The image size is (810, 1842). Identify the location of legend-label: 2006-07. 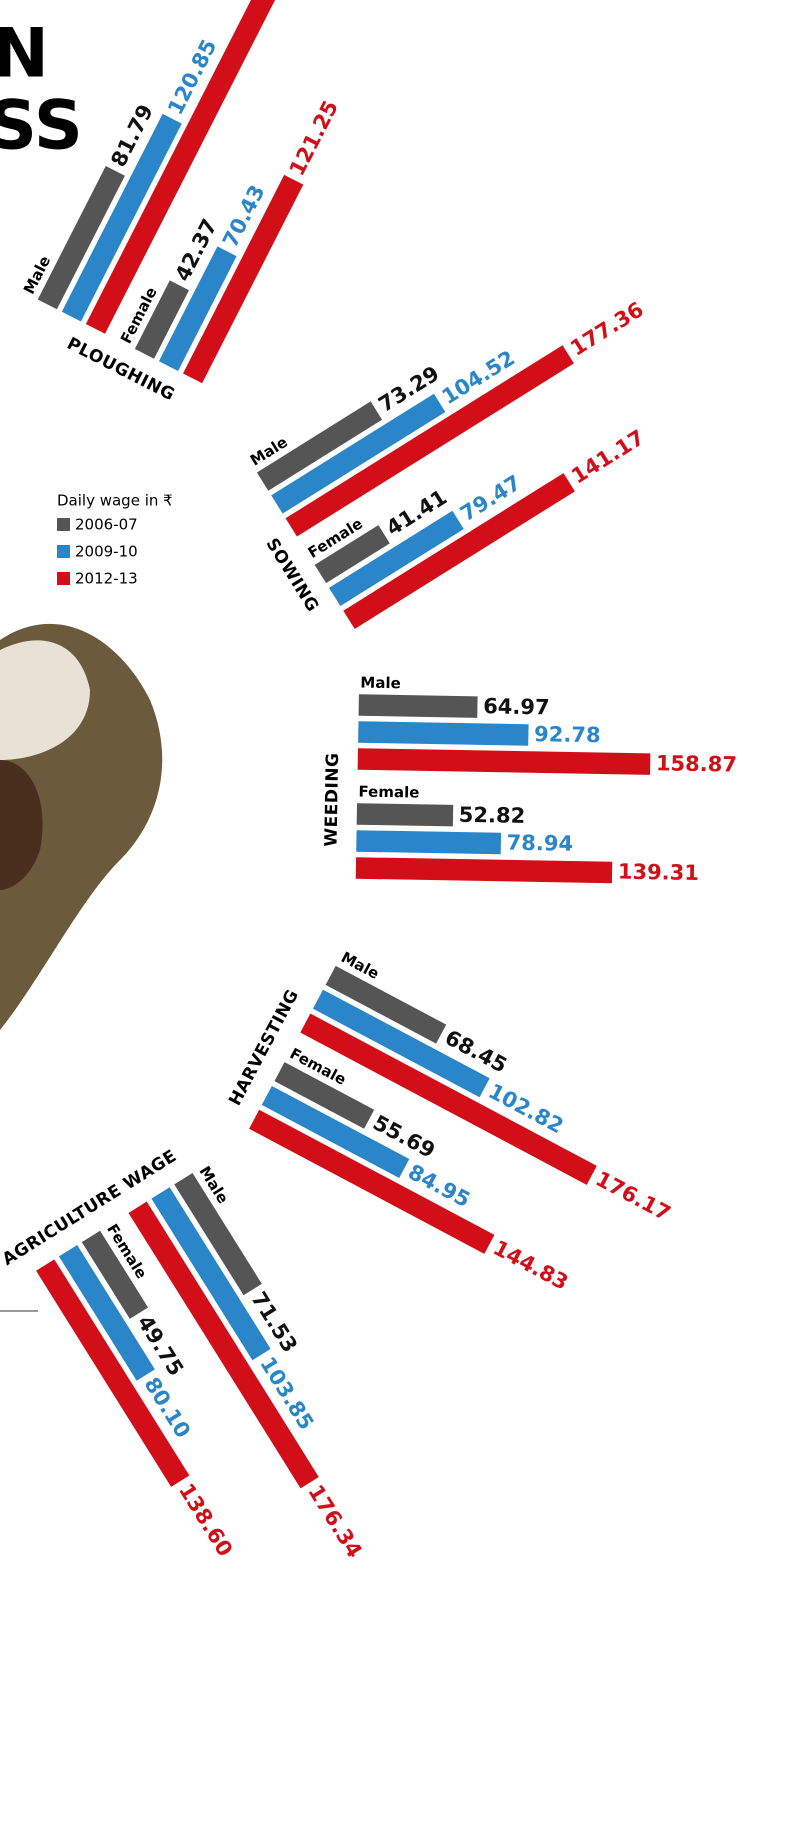
(106, 525).